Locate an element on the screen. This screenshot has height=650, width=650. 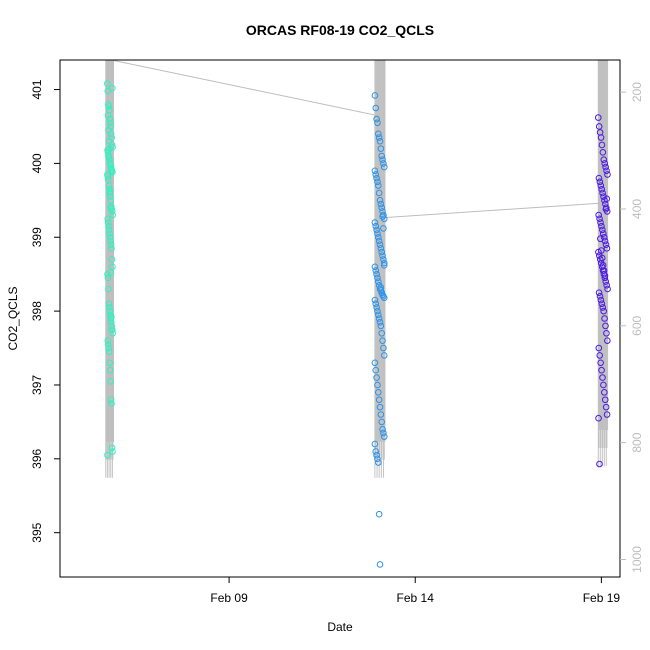
x-tick-label: Feb 19 is located at coordinates (602, 598).